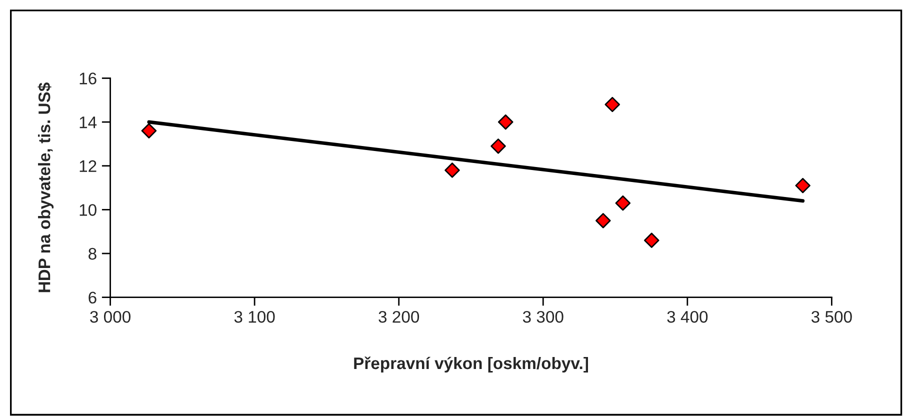 The height and width of the screenshot is (416, 904). Describe the element at coordinates (399, 316) in the screenshot. I see `x-tick-label: 3 200` at that location.